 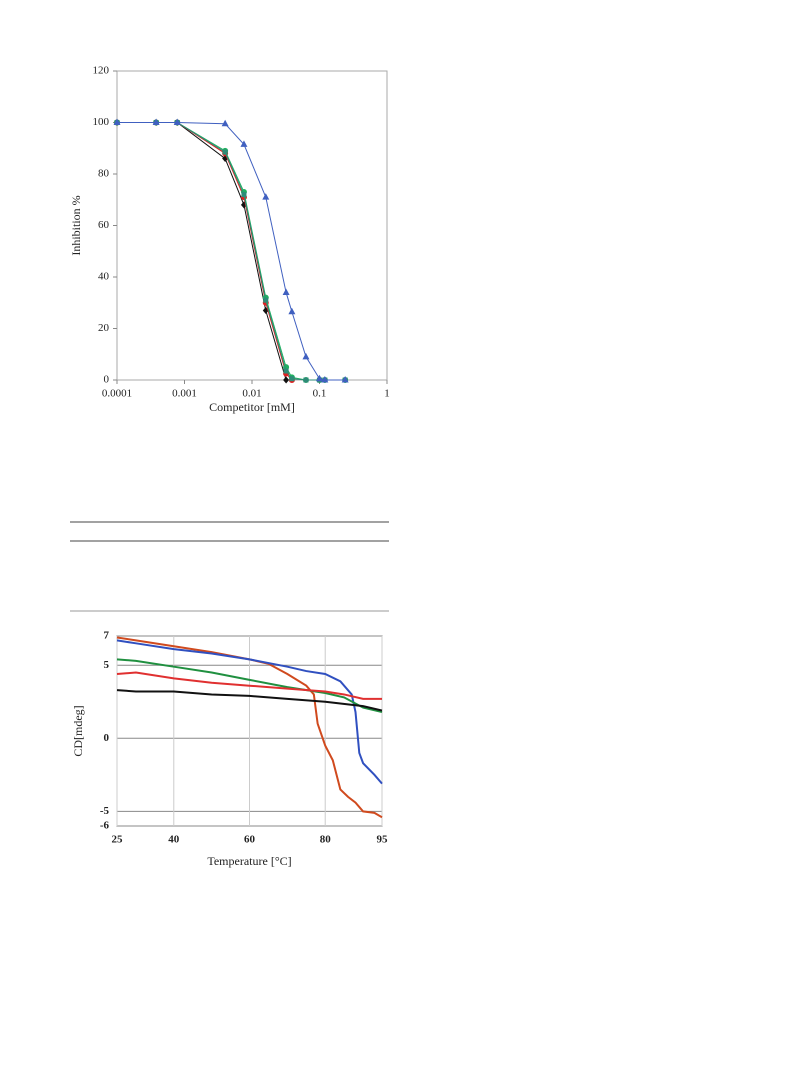 I want to click on y-tick-label: 7, so click(x=107, y=636).